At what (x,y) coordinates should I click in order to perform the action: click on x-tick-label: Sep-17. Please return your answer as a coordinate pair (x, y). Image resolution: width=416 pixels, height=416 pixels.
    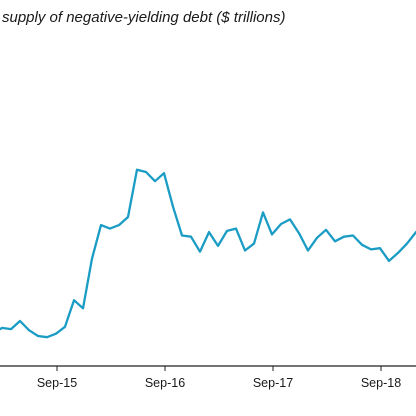
    Looking at the image, I should click on (273, 383).